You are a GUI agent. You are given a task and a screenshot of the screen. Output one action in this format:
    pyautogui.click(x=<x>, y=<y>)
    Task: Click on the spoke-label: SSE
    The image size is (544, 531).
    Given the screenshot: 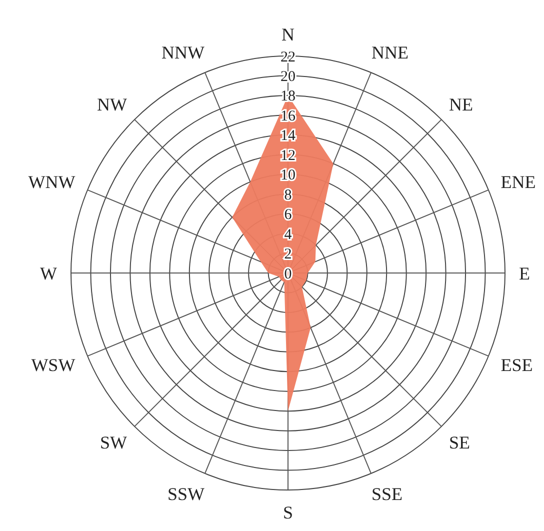 What is the action you would take?
    pyautogui.click(x=386, y=494)
    